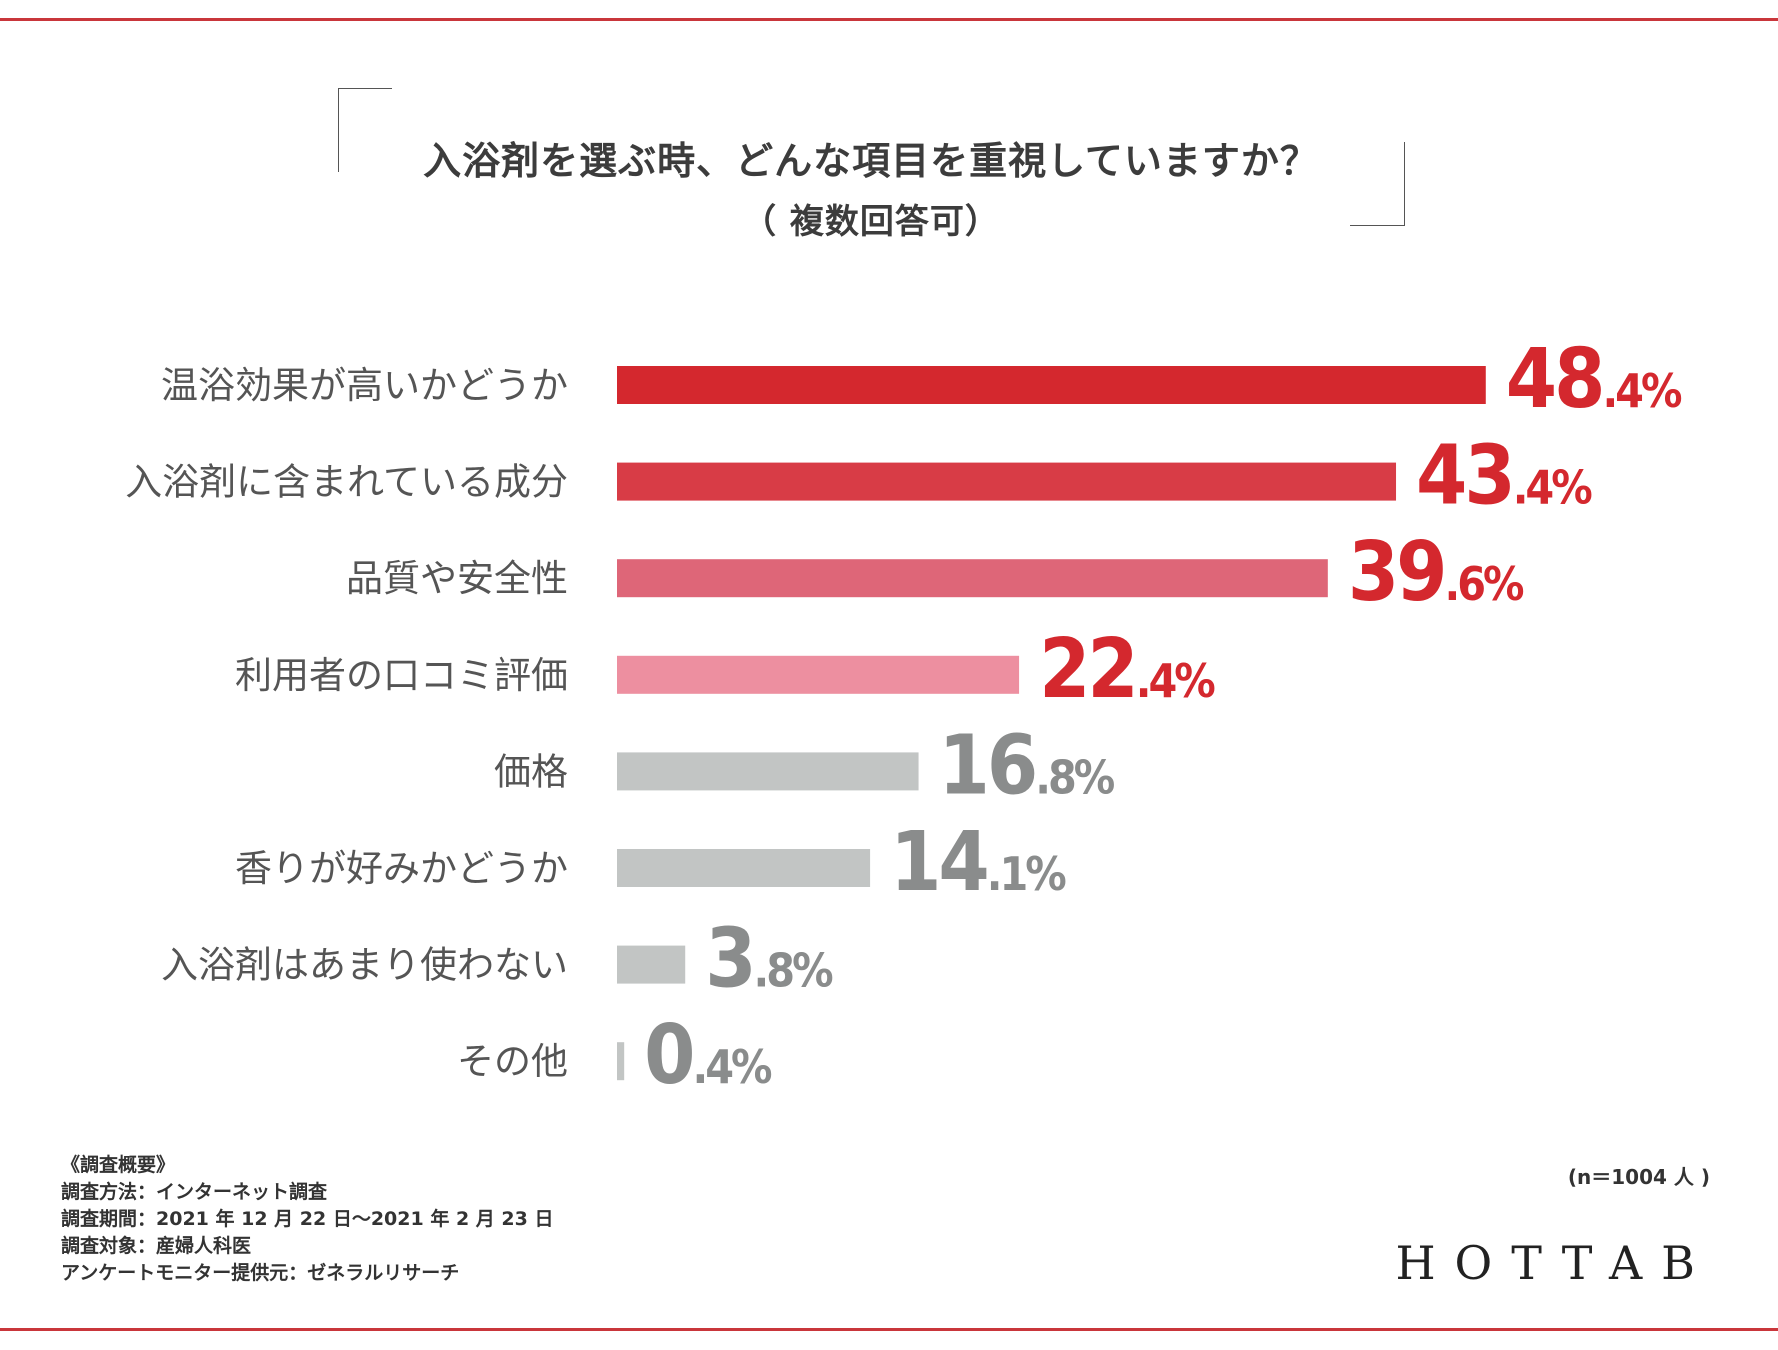  Describe the element at coordinates (871, 161) in the screenshot. I see `chart-title: 入浴剤を選ぶ時、どんな項目を重視していますか？` at that location.